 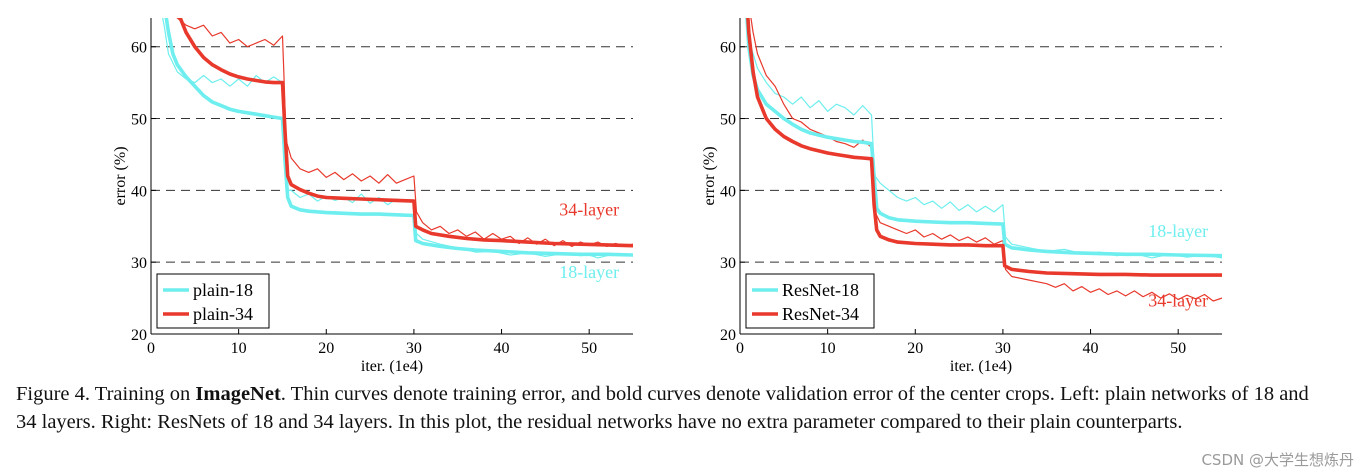 I want to click on watermark-text: CSDN @大学生想炼丹, so click(x=1277, y=460).